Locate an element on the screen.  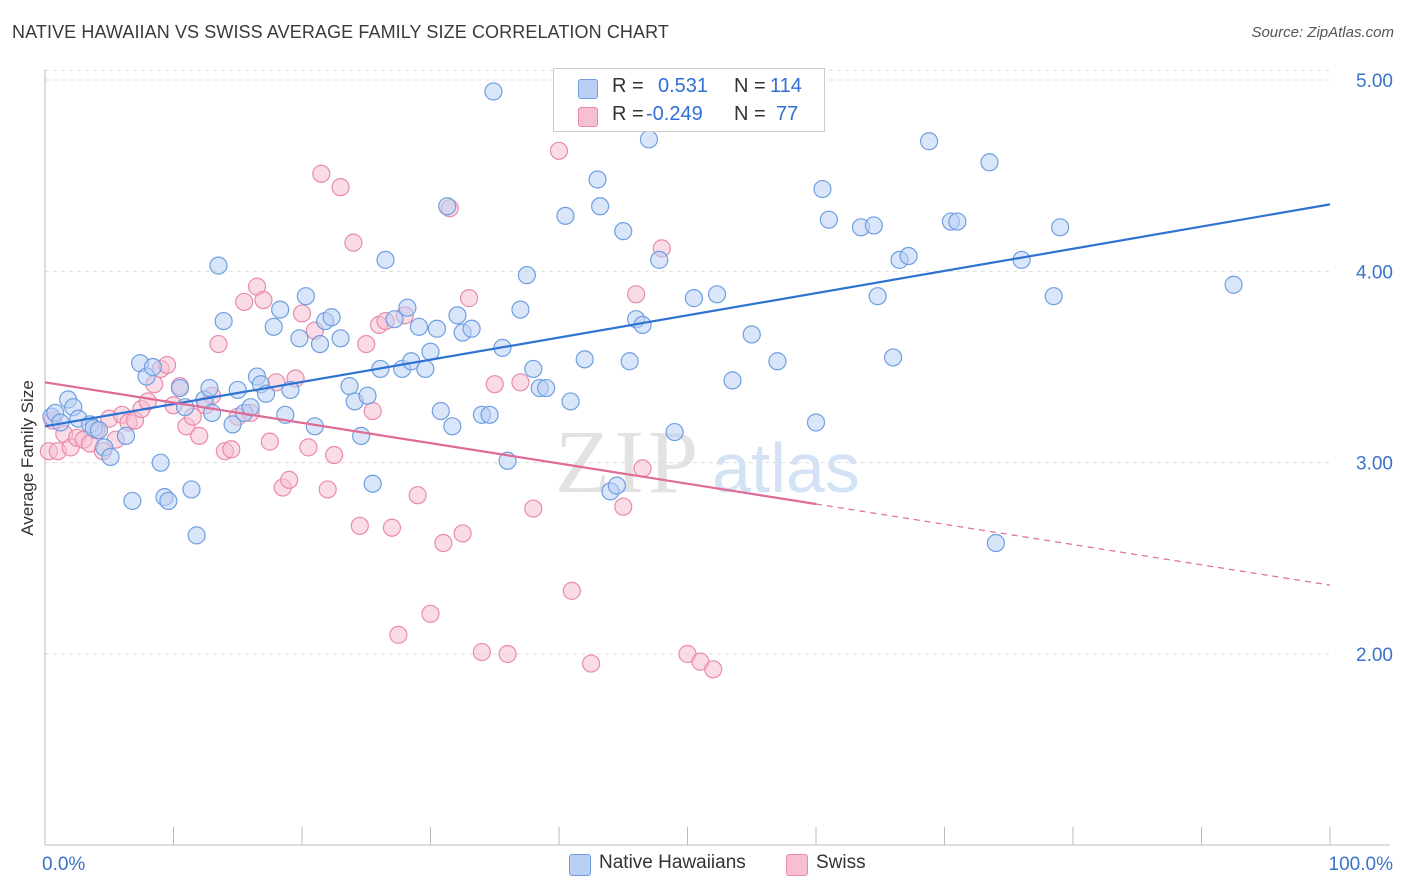
y-tick-label: 2.00 is located at coordinates (1374, 655).